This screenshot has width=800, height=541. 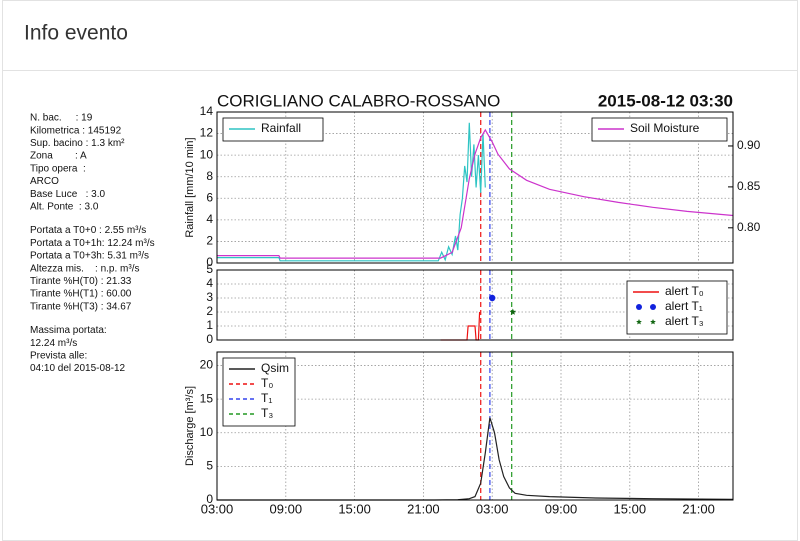 I want to click on legend-label: Soil Moisture, so click(x=665, y=128).